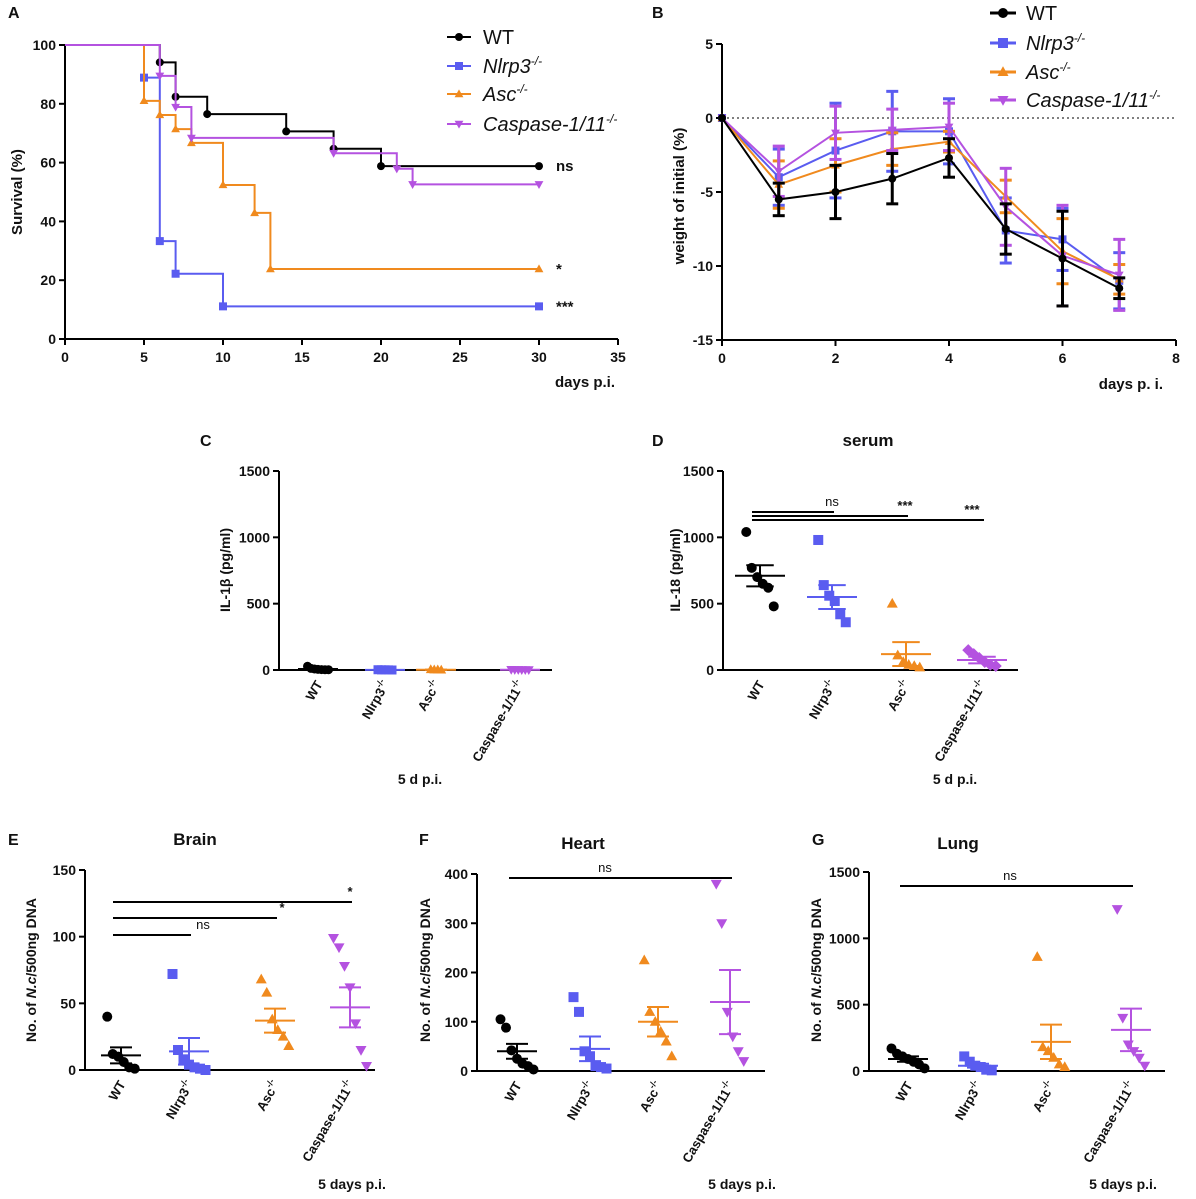 This screenshot has width=1196, height=1199. What do you see at coordinates (14, 13) in the screenshot?
I see `panel-label-a: A` at bounding box center [14, 13].